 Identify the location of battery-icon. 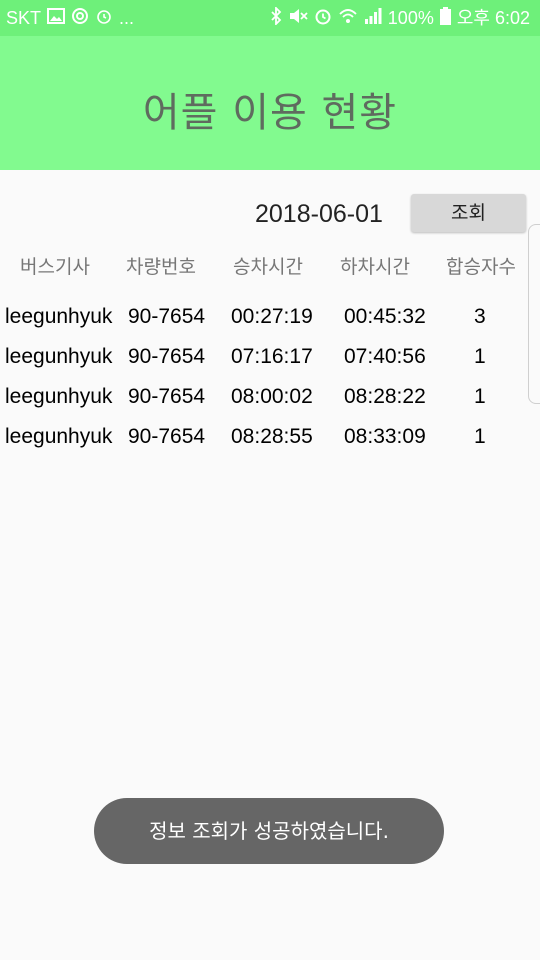
(445, 18).